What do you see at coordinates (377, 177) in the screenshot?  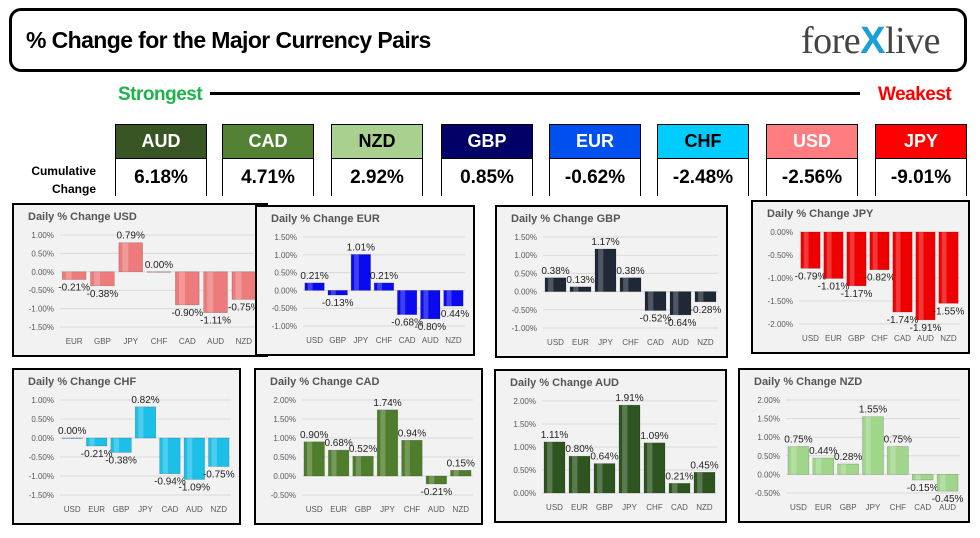 I see `cumulative-change-value: 2.92%` at bounding box center [377, 177].